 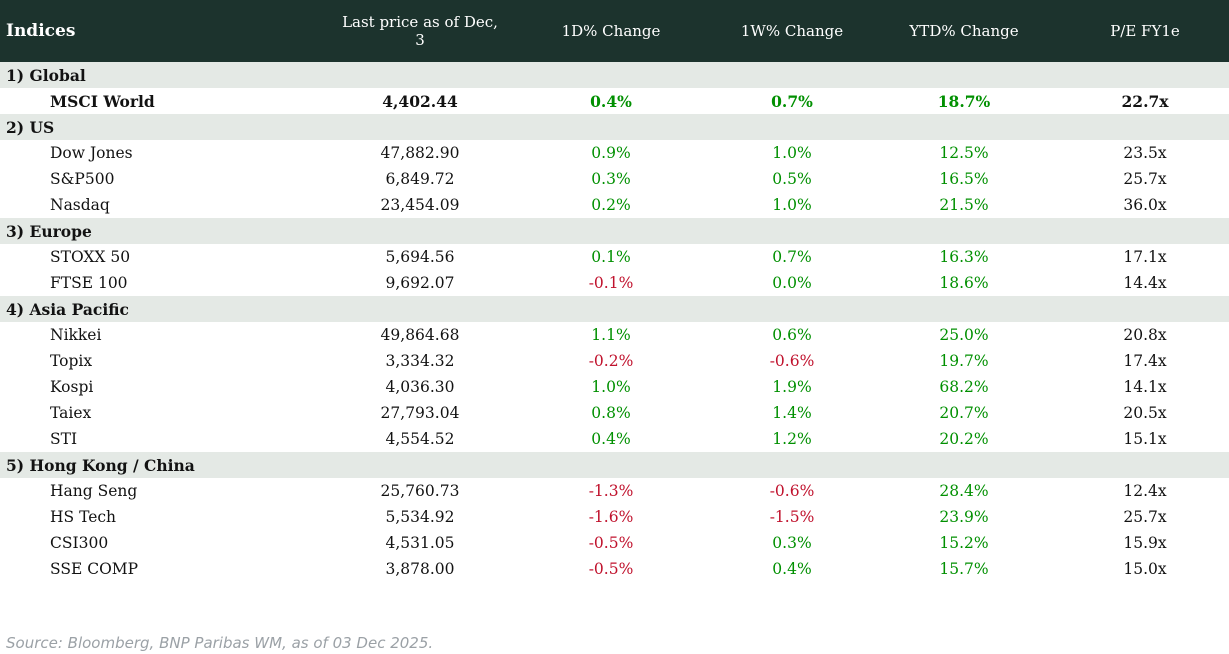 What do you see at coordinates (1145, 31) in the screenshot?
I see `col-pe-fy1e: P/E FY1e` at bounding box center [1145, 31].